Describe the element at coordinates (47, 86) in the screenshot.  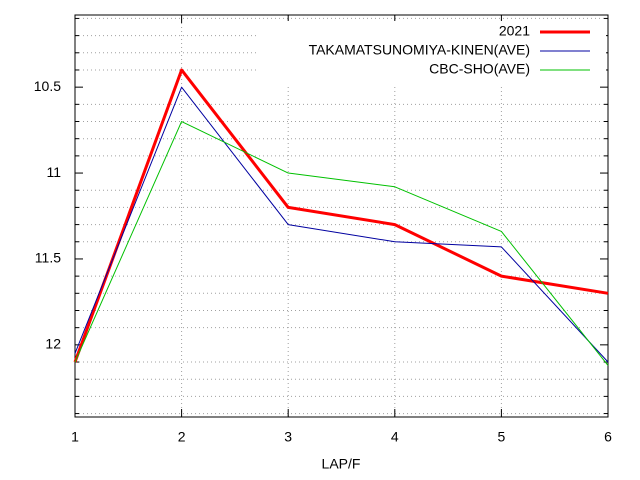
I see `y-tick-label: 10.5` at that location.